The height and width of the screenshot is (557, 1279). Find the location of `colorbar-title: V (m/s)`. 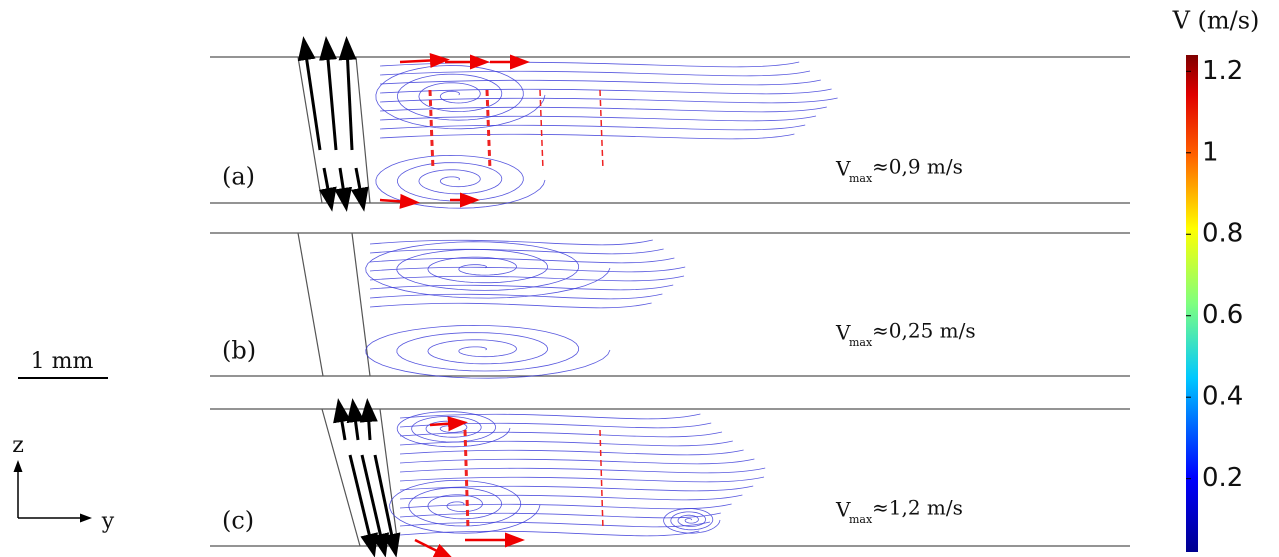

colorbar-title: V (m/s) is located at coordinates (1216, 21).